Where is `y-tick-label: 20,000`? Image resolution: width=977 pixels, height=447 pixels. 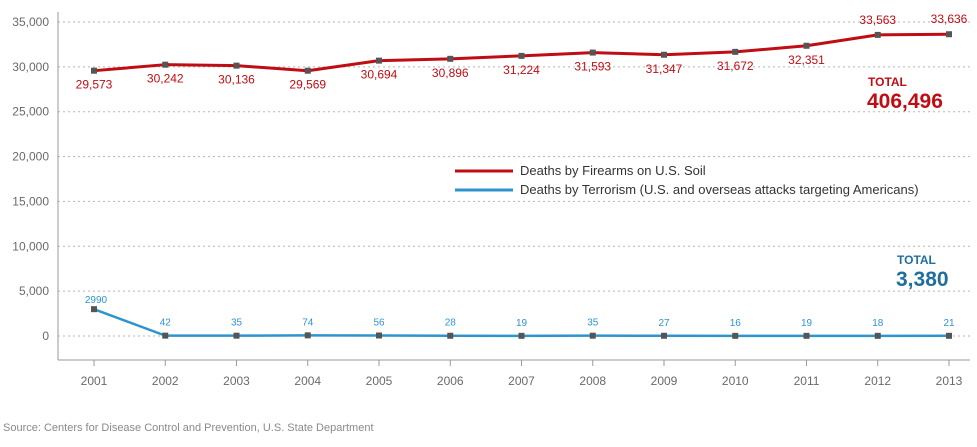
y-tick-label: 20,000 is located at coordinates (30, 157).